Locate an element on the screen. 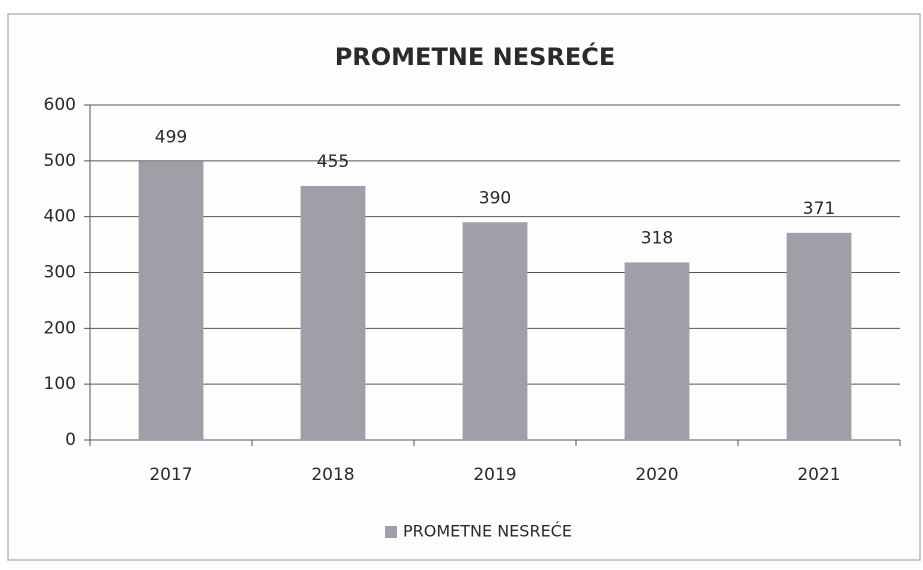  data-label: 371 is located at coordinates (819, 209).